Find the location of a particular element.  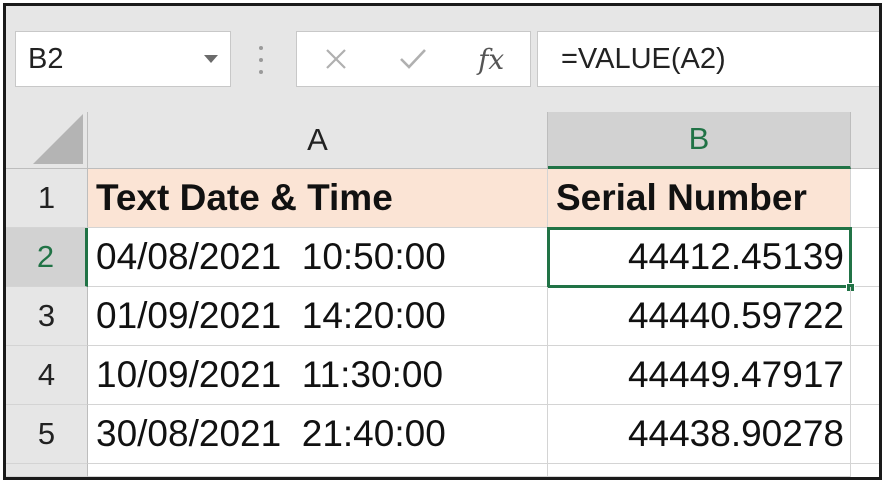

cell-c5 is located at coordinates (865, 434).